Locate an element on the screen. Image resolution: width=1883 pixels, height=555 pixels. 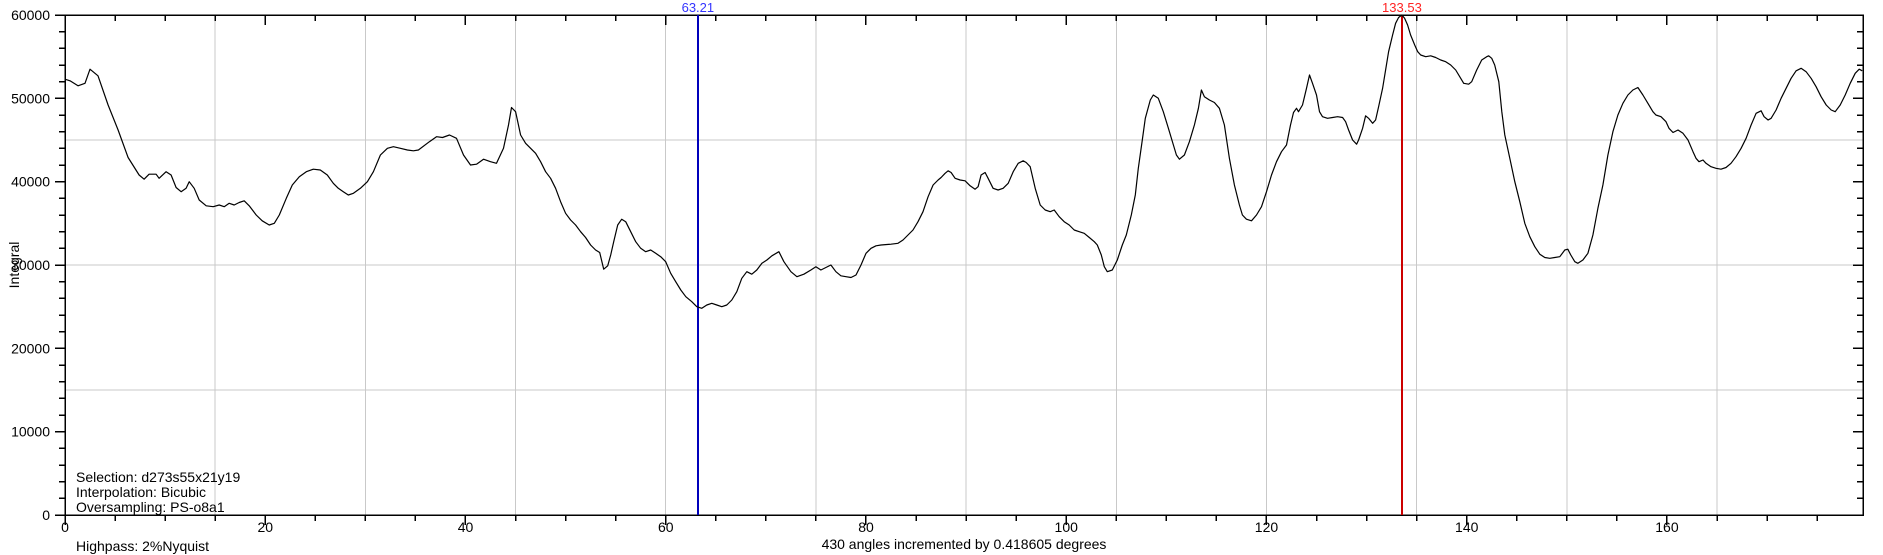
x-tick-label: 40 is located at coordinates (466, 527).